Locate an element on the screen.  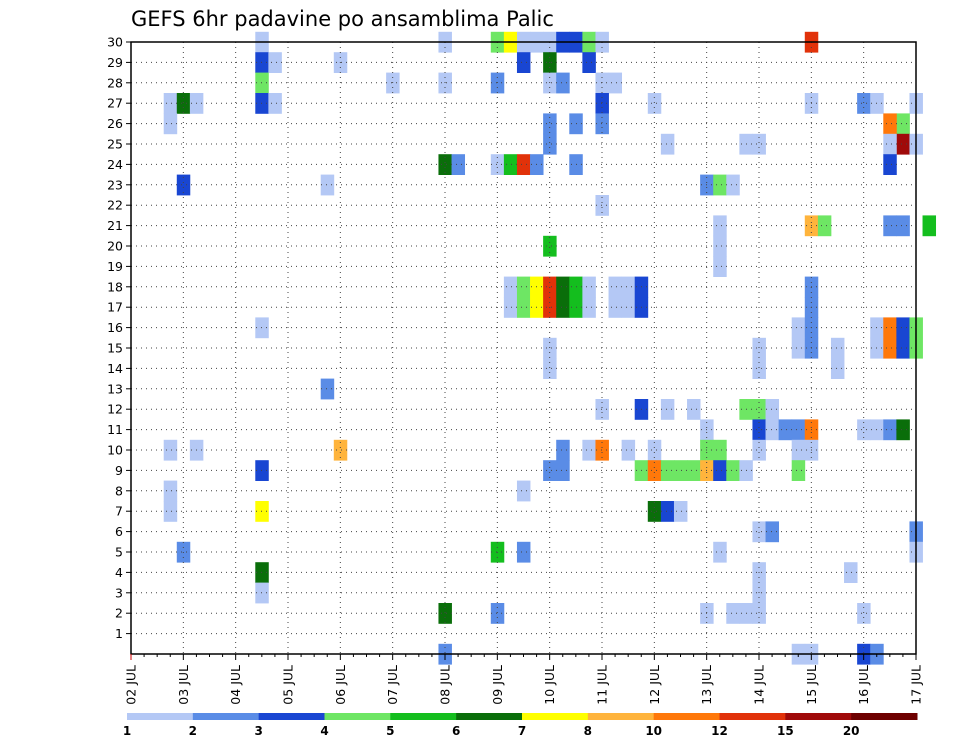
x-tick-label: 08 JUL is located at coordinates (445, 685).